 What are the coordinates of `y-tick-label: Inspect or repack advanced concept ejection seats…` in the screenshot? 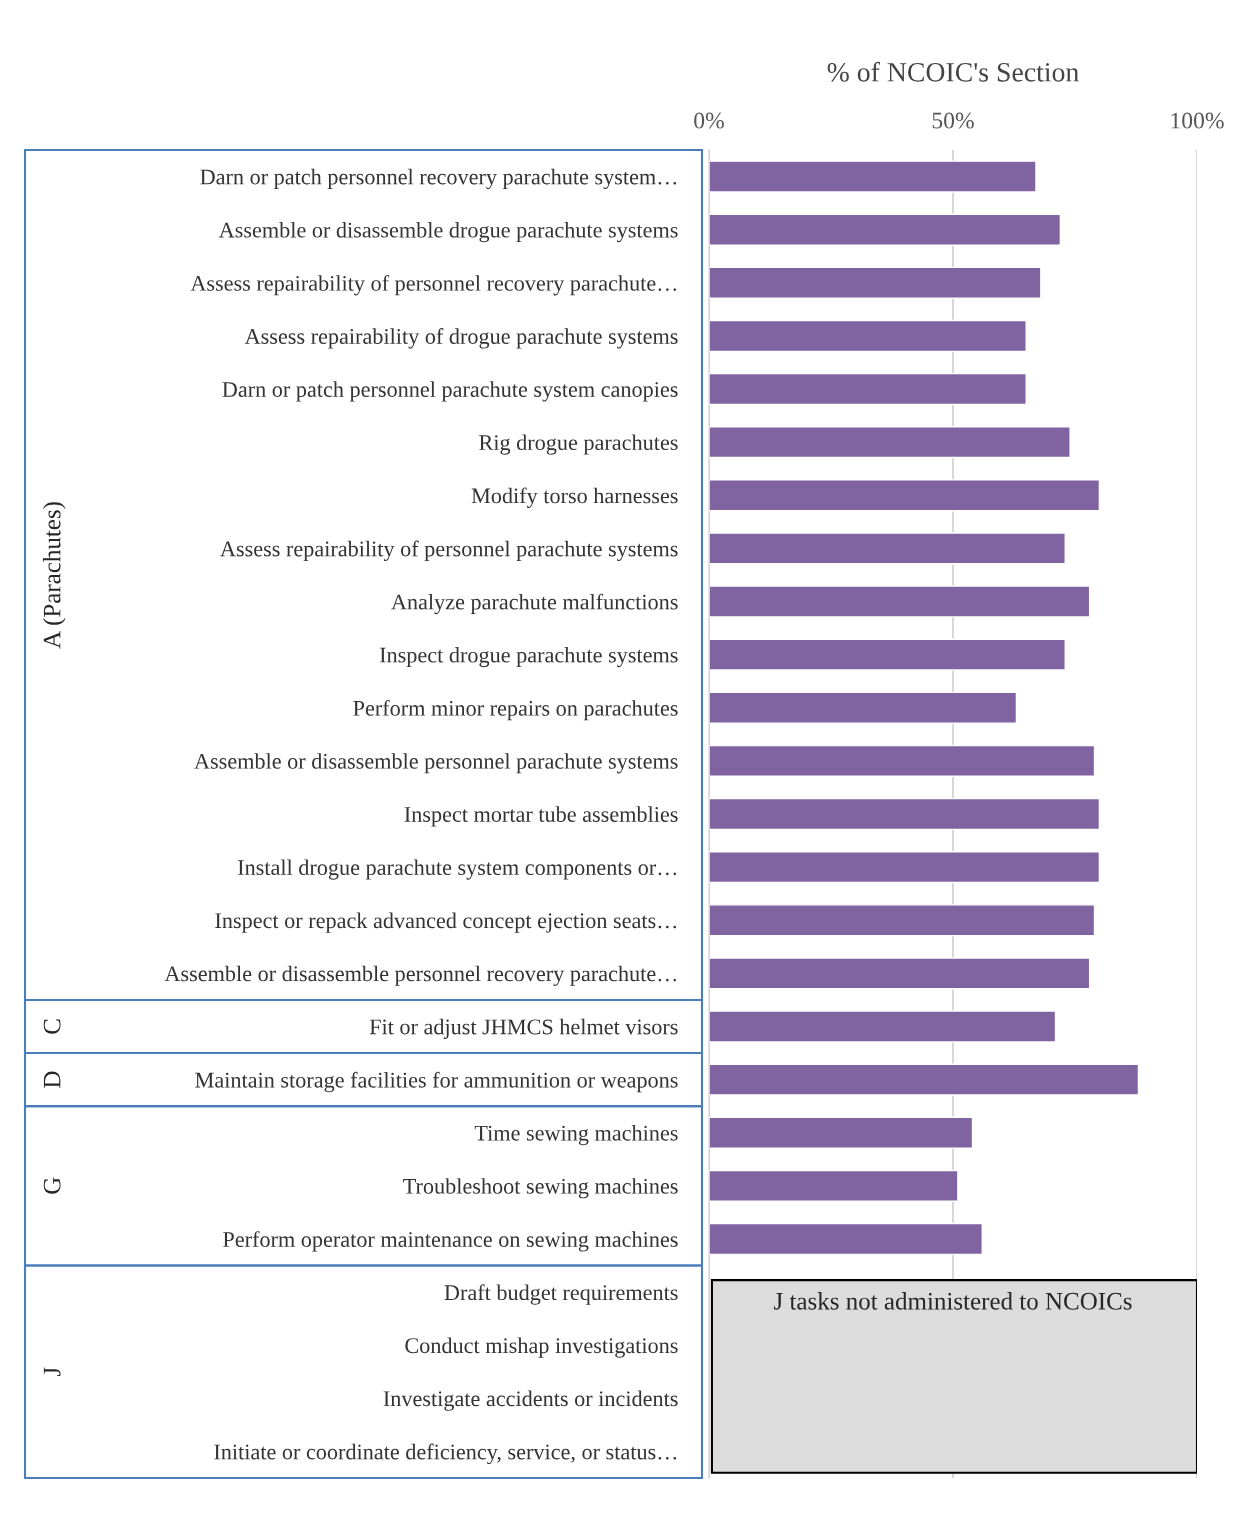 It's located at (446, 922).